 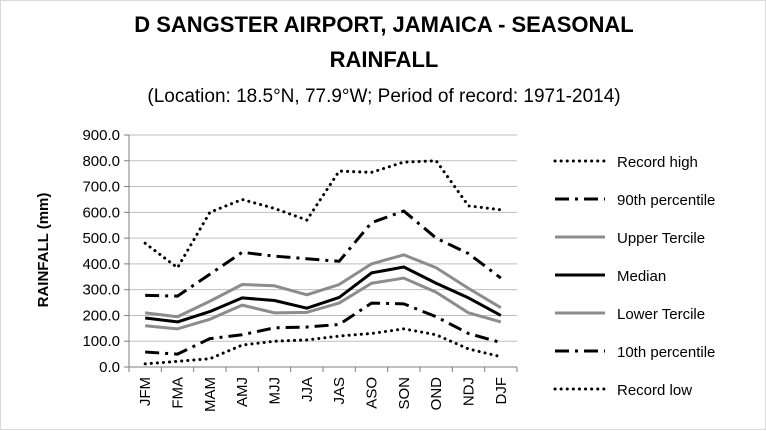 What do you see at coordinates (384, 59) in the screenshot?
I see `chart-title-line2: RAINFALL` at bounding box center [384, 59].